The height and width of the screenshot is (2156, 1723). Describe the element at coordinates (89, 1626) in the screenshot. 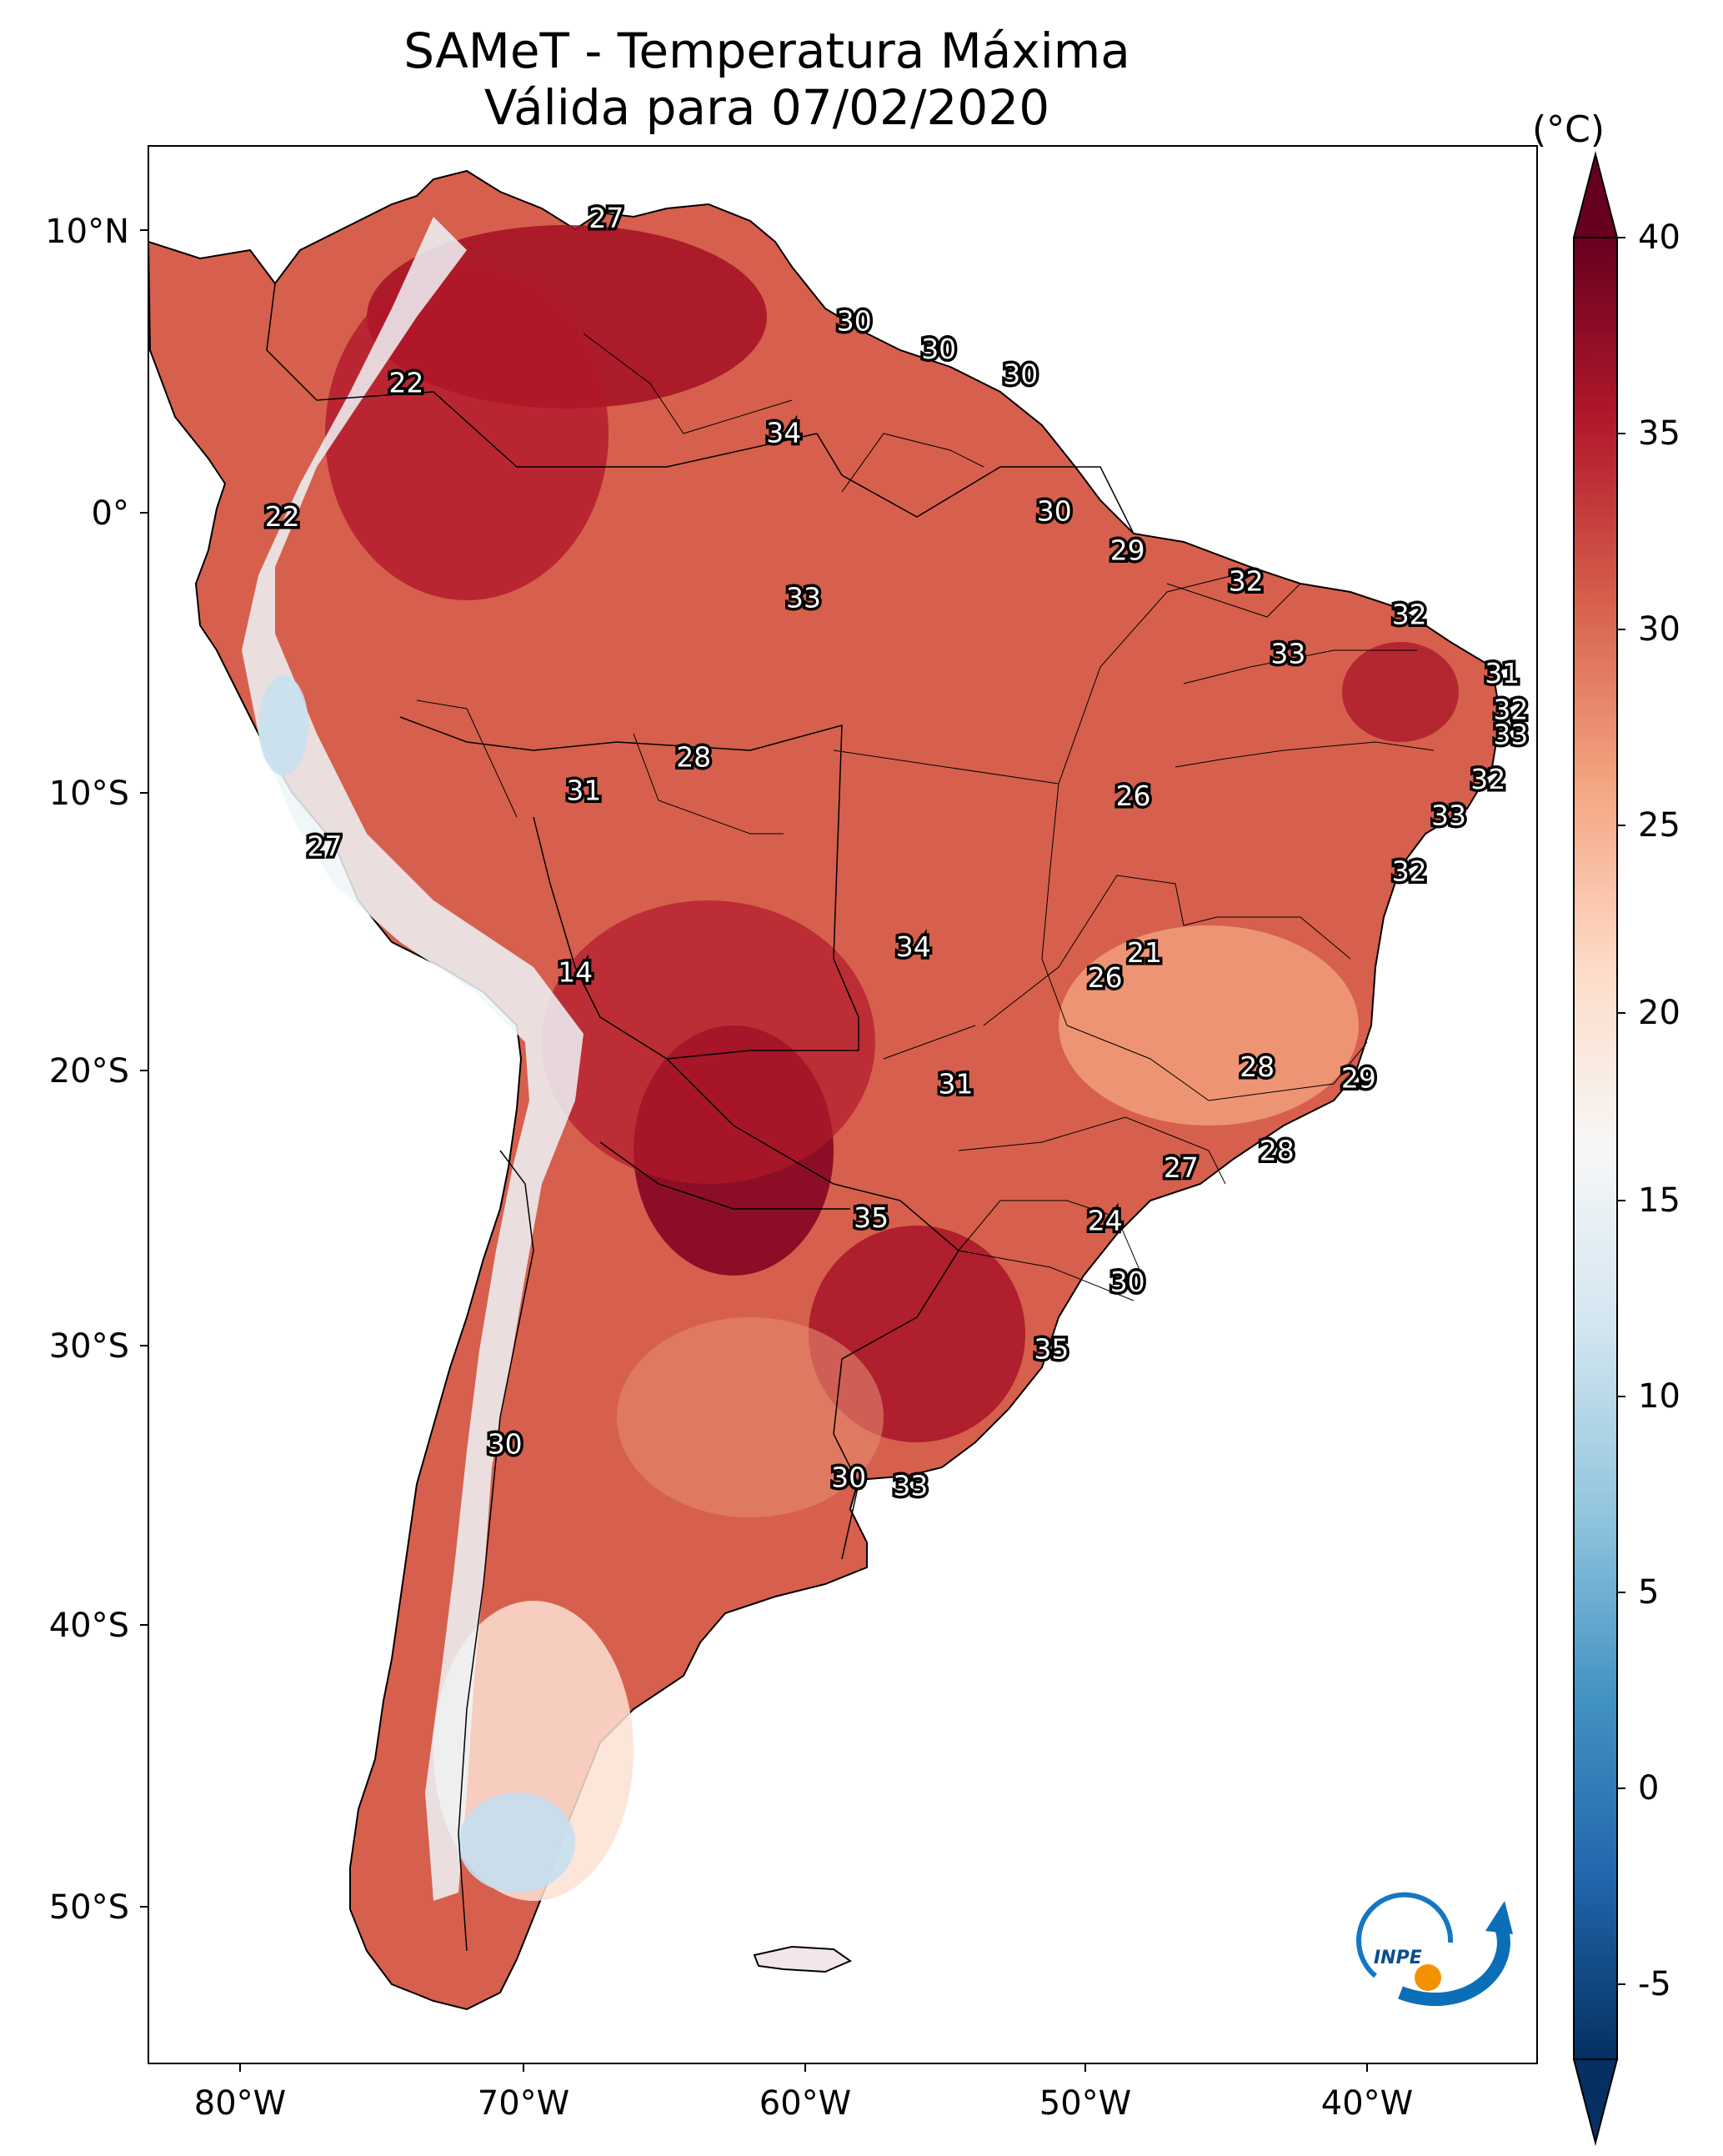

I see `lat-label-40s: 40°S` at that location.